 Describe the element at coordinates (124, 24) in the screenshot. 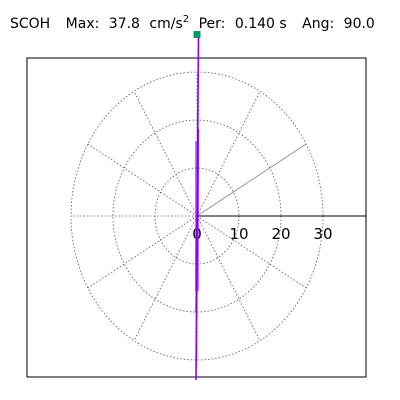

I see `max-value: 37.8` at that location.